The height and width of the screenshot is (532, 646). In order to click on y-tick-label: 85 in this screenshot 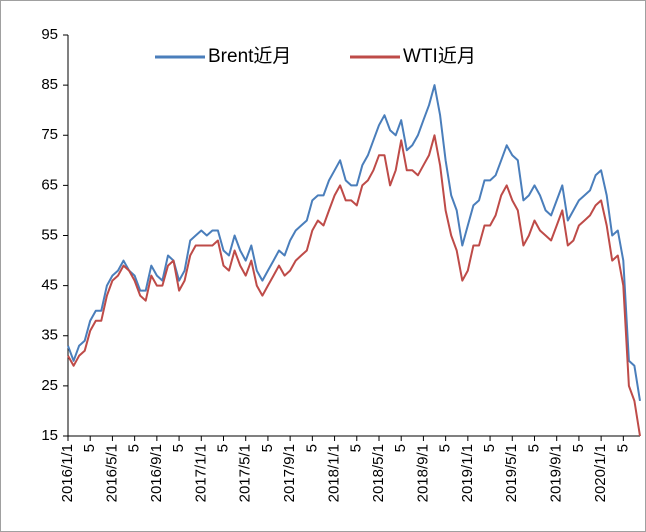, I will do `click(49, 84)`.